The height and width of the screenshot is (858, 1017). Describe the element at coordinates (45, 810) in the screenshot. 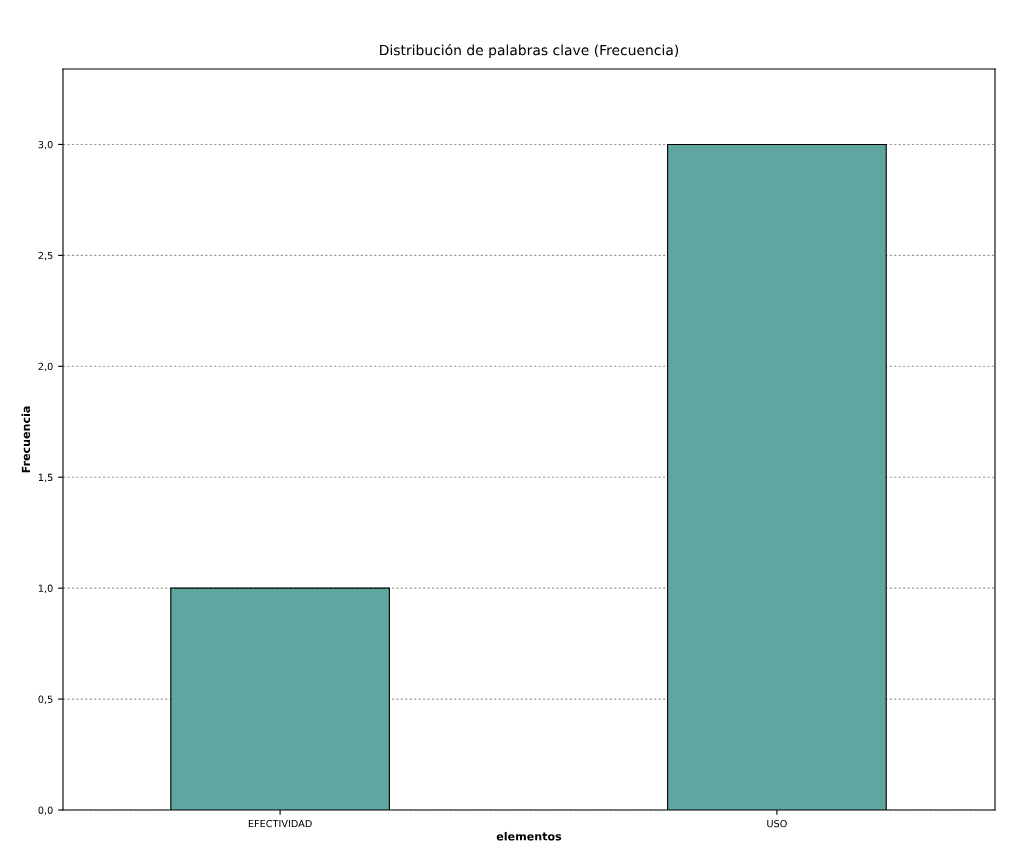

I see `y-tick-label: 0,0` at that location.